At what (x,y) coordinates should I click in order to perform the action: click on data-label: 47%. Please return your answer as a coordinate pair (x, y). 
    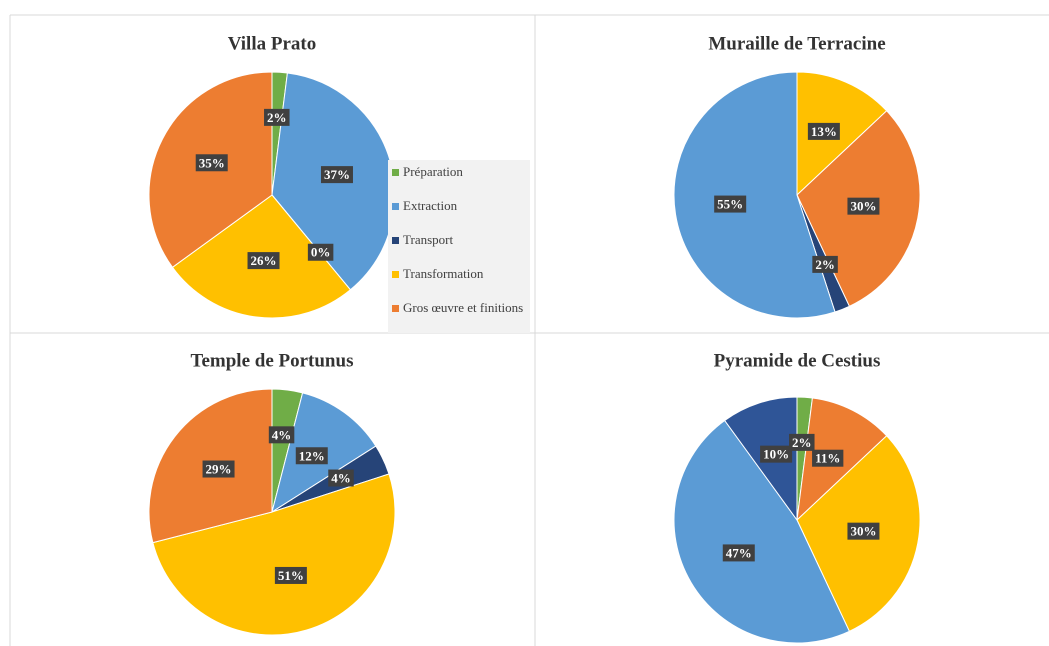
    Looking at the image, I should click on (739, 552).